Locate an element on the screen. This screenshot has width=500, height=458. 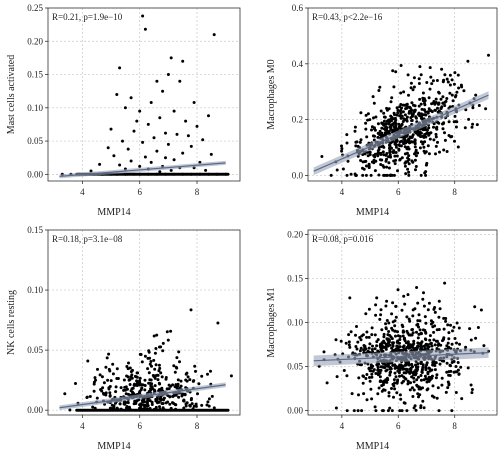
correlation-annotation: R=0.18, p=3.1e−08 is located at coordinates (87, 239).